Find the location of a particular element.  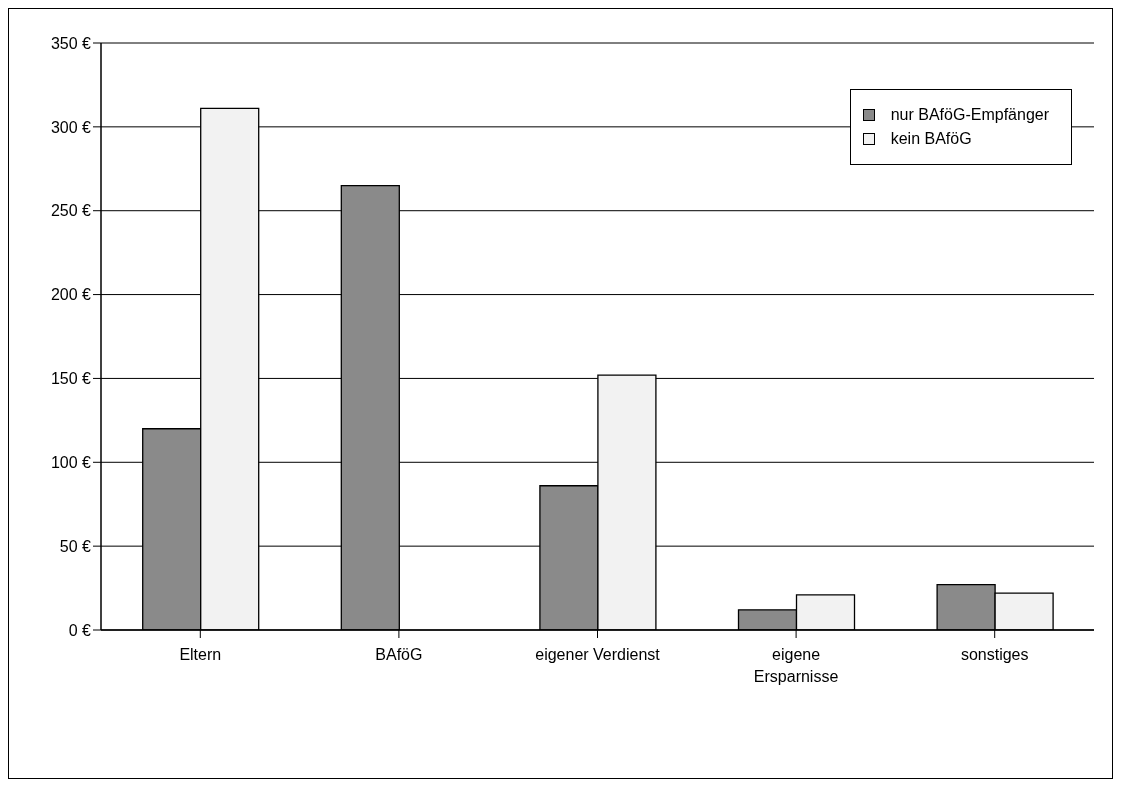

x-tick-label: eigener Verdienst is located at coordinates (598, 654).